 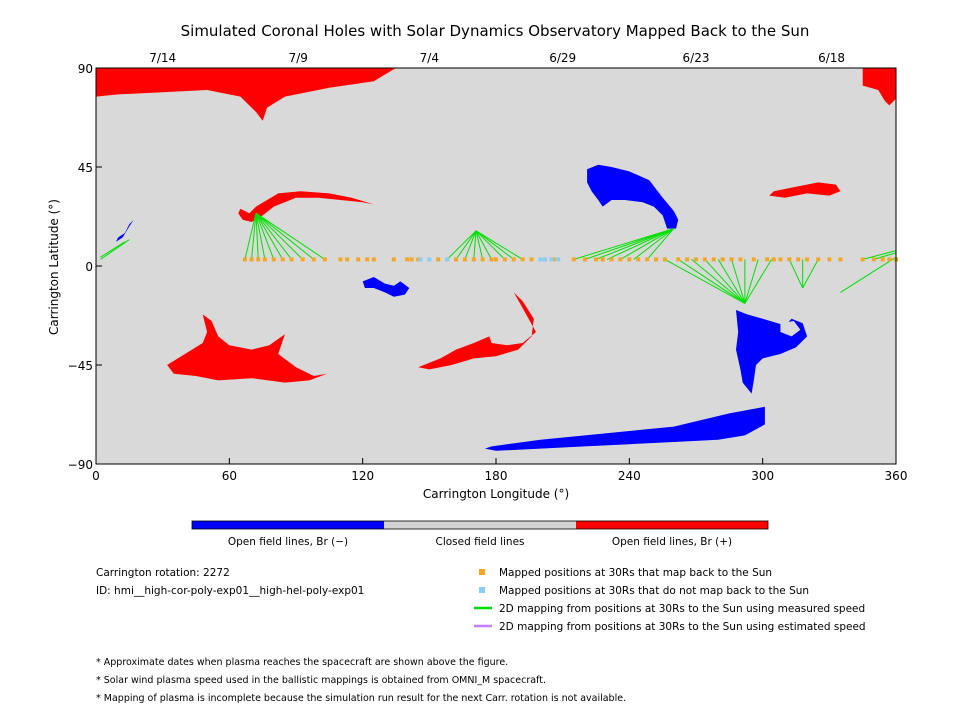 I want to click on x-tick-label-3: 180, so click(x=496, y=476).